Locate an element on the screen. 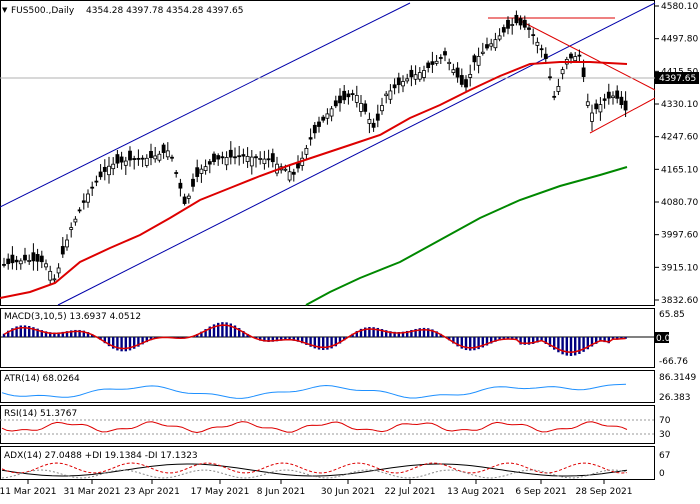 The height and width of the screenshot is (504, 700). macd-bar is located at coordinates (567, 346).